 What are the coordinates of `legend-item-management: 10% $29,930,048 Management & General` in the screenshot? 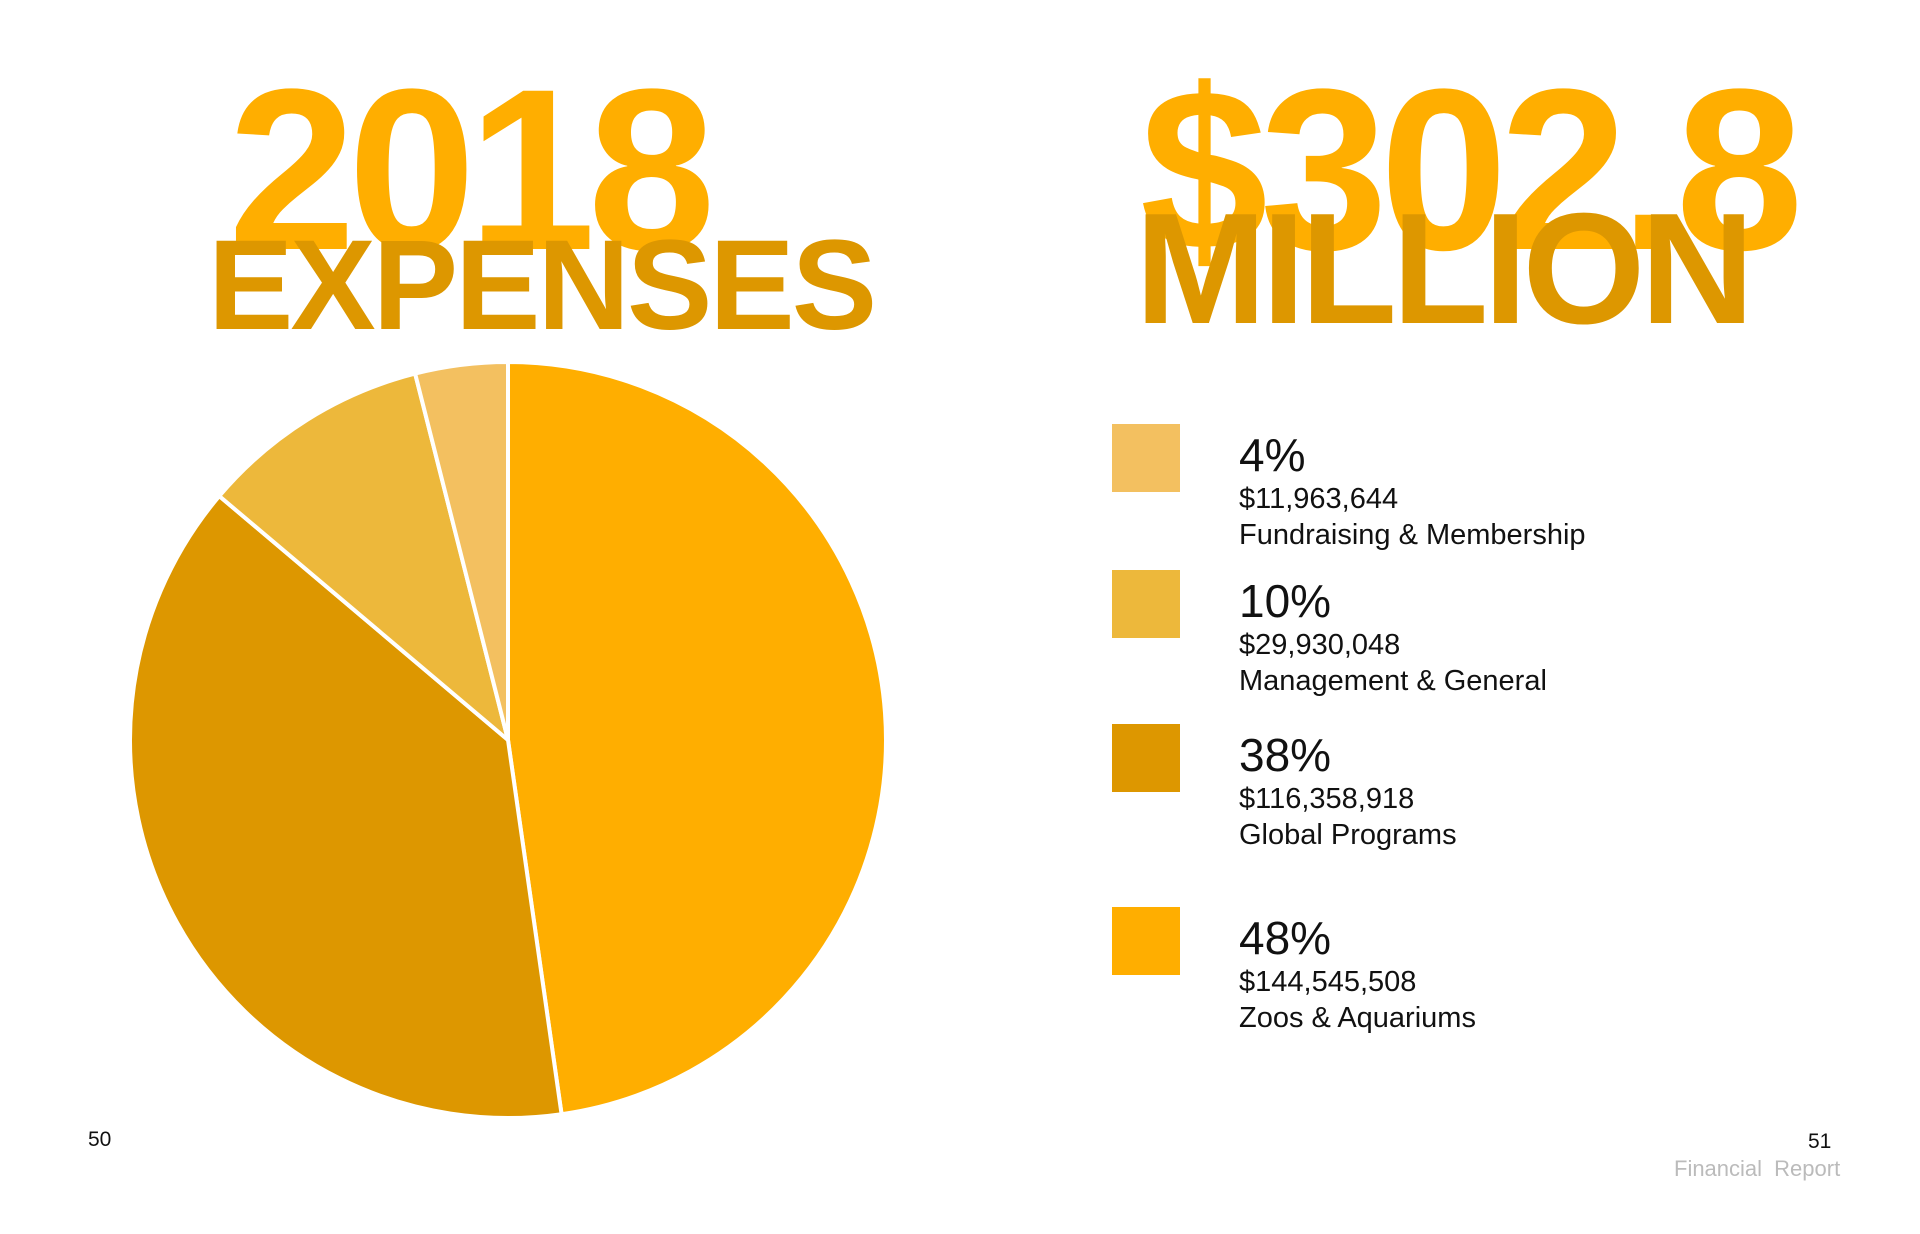 It's located at (1392, 635).